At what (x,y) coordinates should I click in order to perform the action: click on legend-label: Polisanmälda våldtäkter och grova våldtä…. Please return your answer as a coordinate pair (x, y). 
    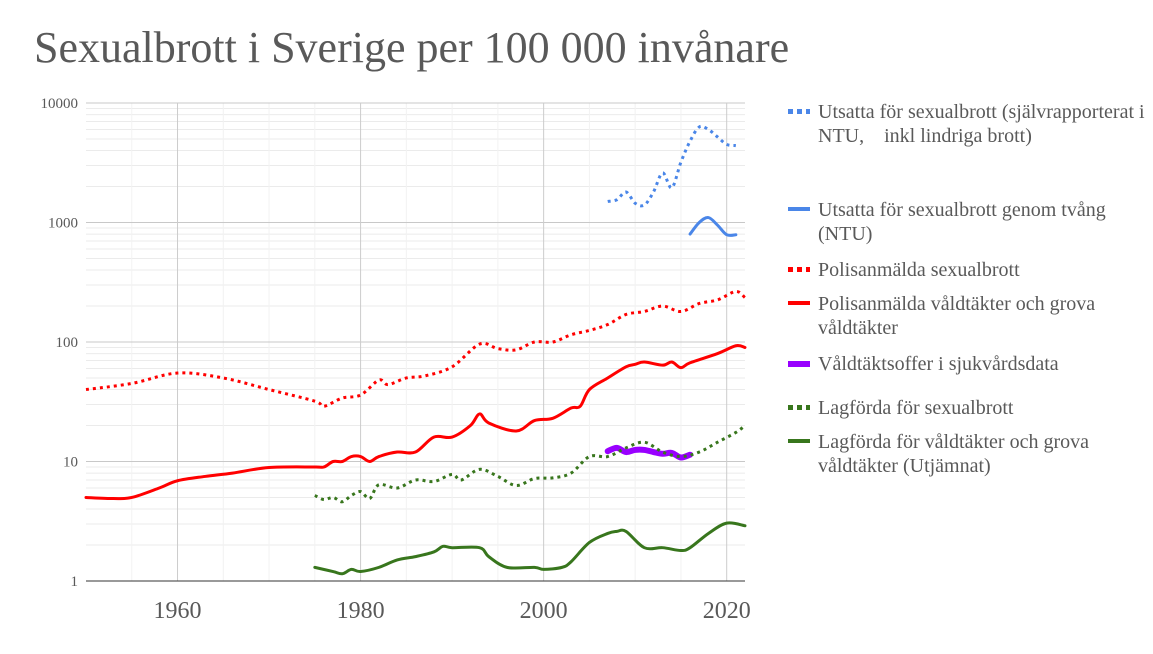
    Looking at the image, I should click on (959, 316).